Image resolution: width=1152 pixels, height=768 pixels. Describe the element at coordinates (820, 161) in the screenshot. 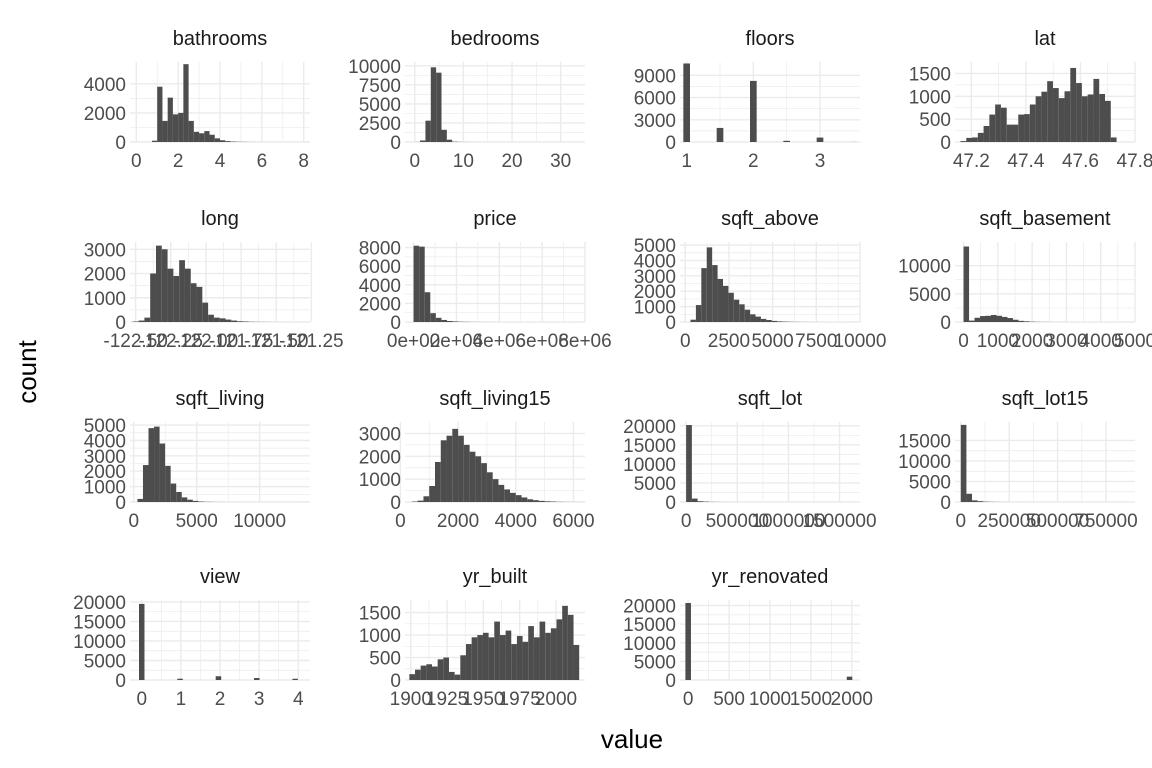

I see `x-tick-label: 3` at that location.